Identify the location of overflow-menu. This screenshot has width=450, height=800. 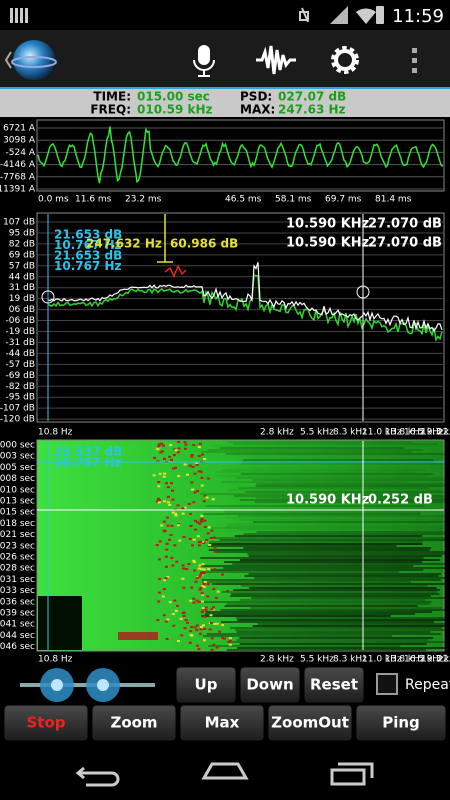
(414, 60).